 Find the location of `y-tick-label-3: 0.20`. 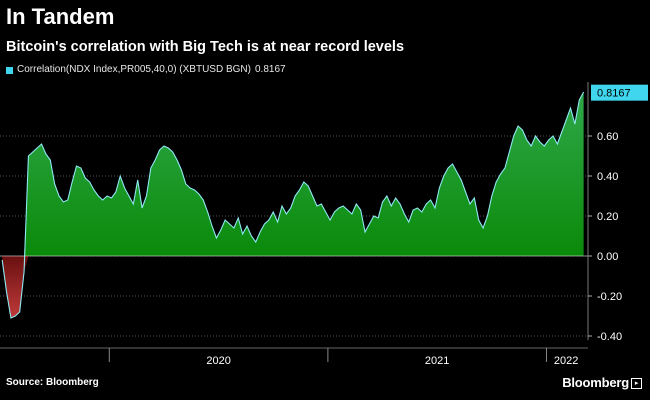

y-tick-label-3: 0.20 is located at coordinates (607, 217).